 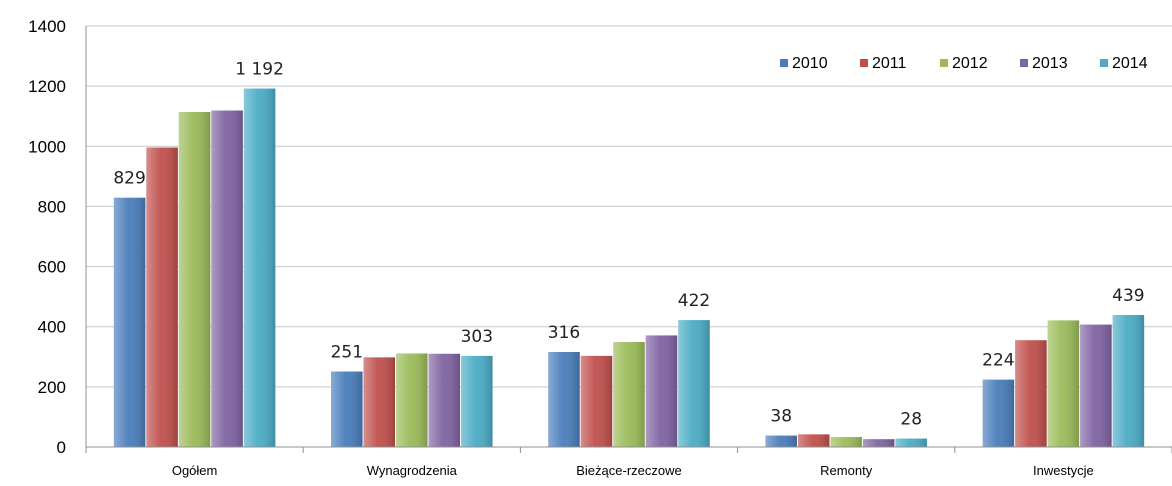 I want to click on y-tick-label: 1200, so click(x=47, y=86).